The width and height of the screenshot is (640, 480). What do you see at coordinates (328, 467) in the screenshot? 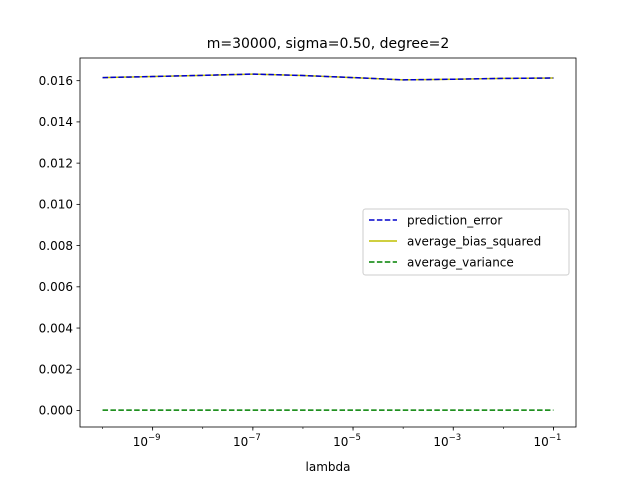
I see `x-axis-label: lambda` at bounding box center [328, 467].